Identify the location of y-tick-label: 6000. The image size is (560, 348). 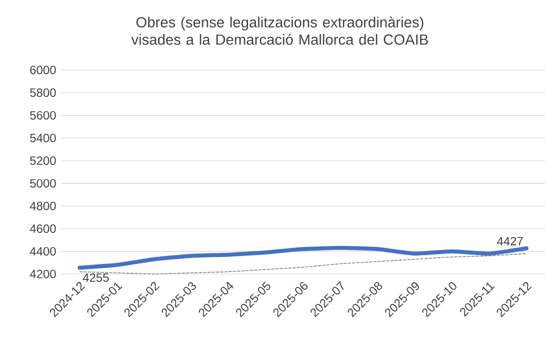
(43, 70).